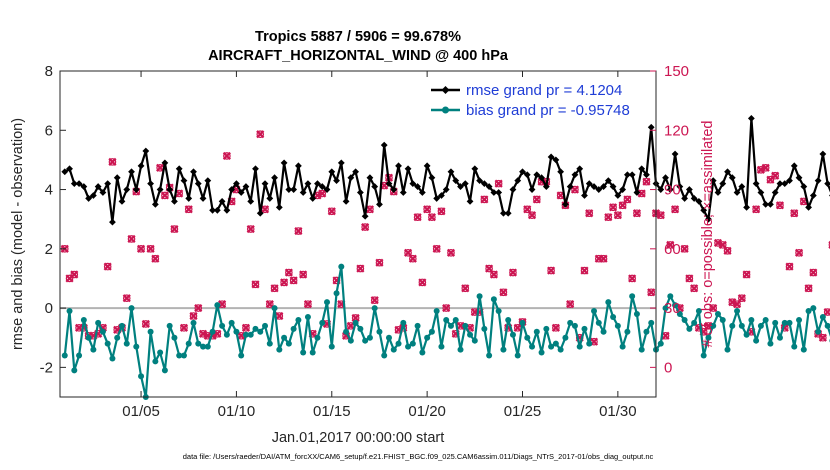 The height and width of the screenshot is (470, 830). What do you see at coordinates (237, 411) in the screenshot?
I see `x-tick-label: 01/10` at bounding box center [237, 411].